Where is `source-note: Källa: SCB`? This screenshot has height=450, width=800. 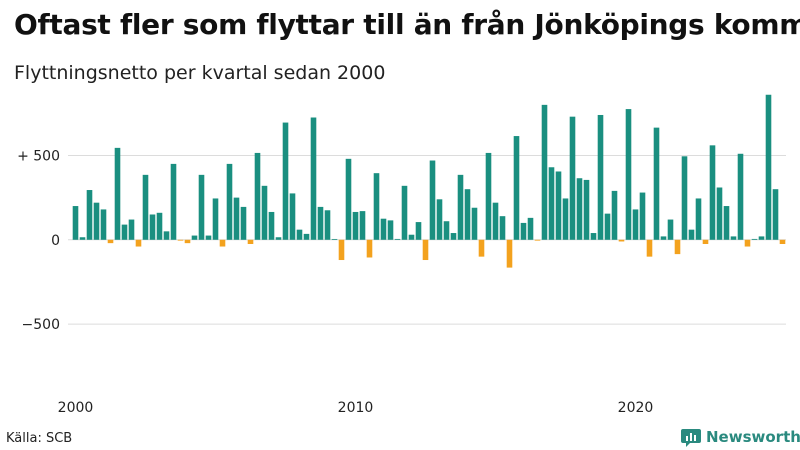 source-note: Källa: SCB is located at coordinates (39, 438).